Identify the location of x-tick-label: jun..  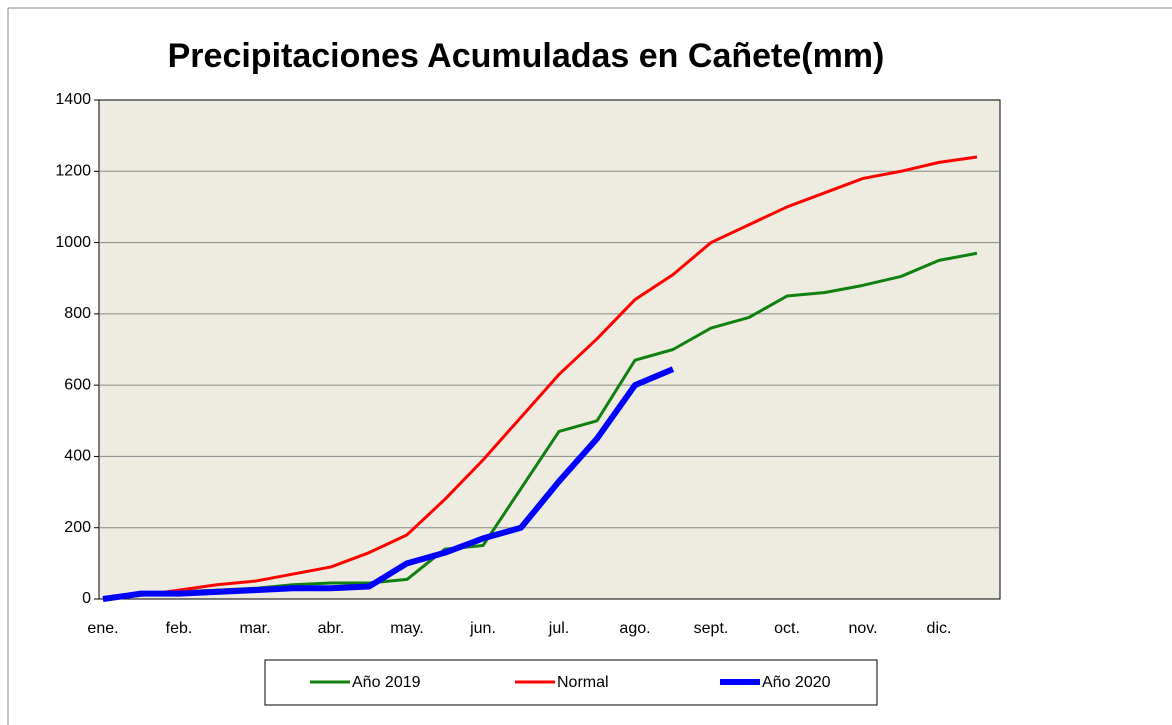
(482, 628).